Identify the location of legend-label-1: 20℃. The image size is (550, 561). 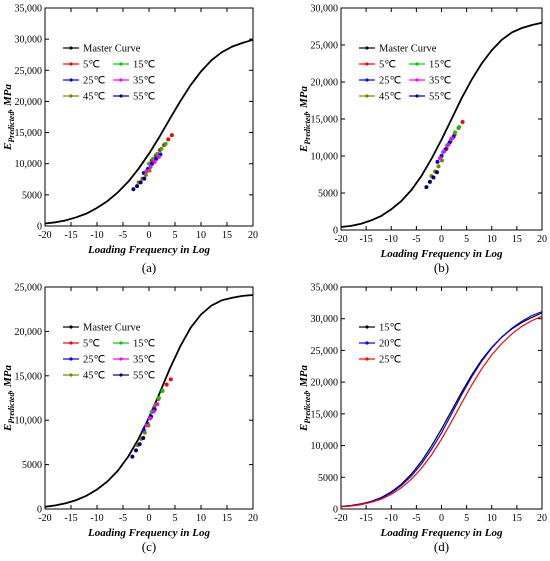
(390, 344).